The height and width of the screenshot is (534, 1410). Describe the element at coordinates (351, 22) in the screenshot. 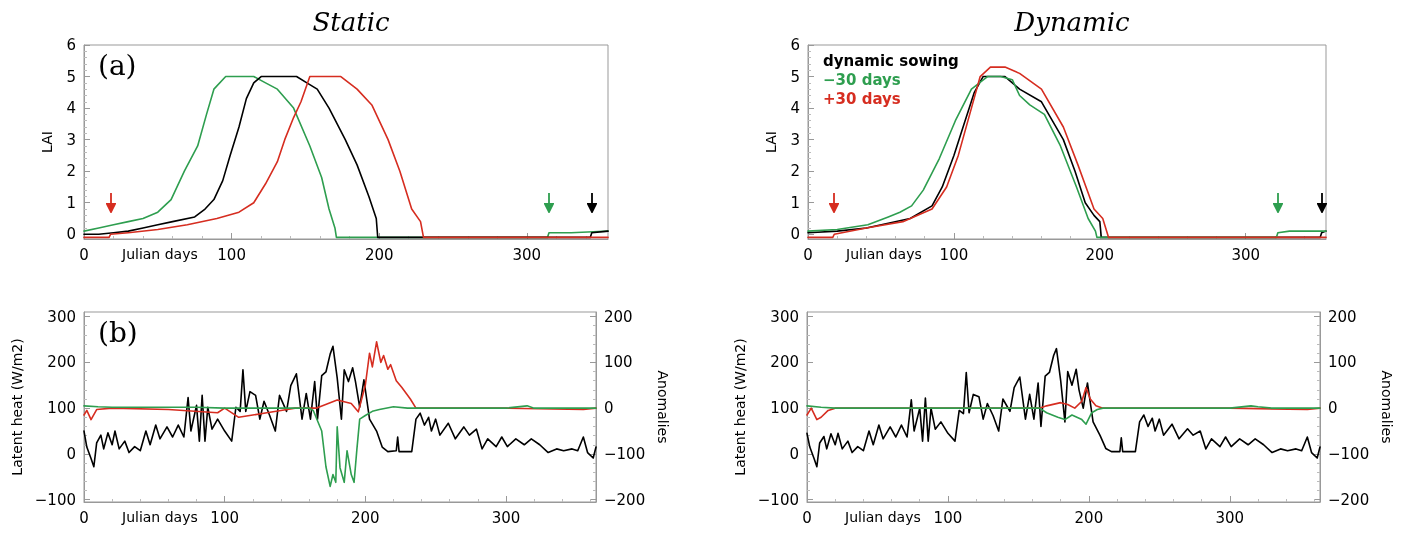

I see `chart-title: Static` at that location.